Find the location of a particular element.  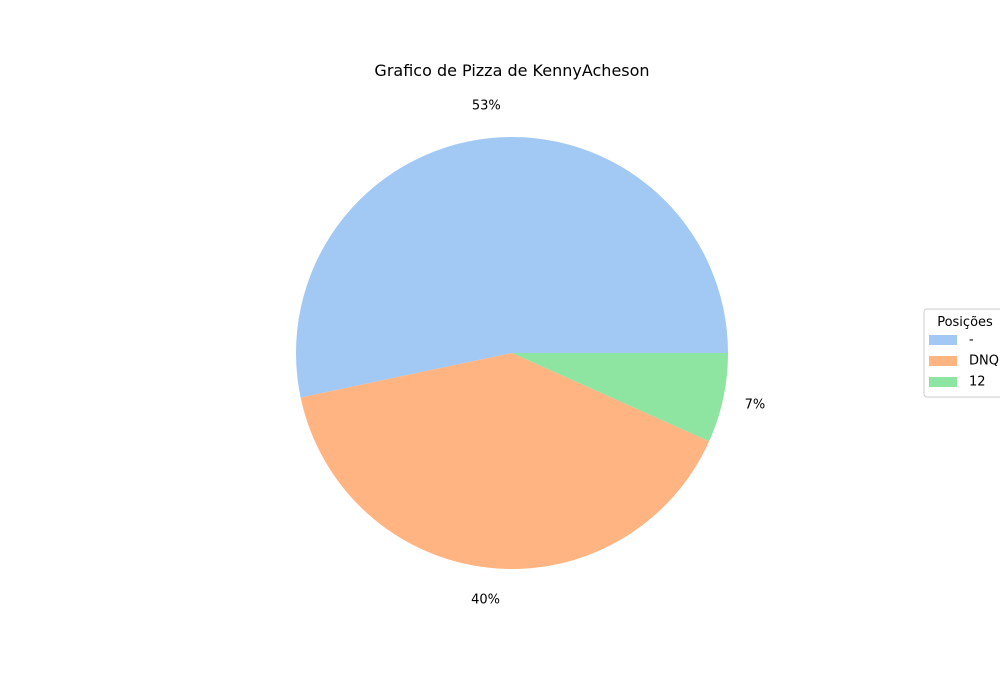

legend: Posições - DNQ 12 is located at coordinates (961, 353).